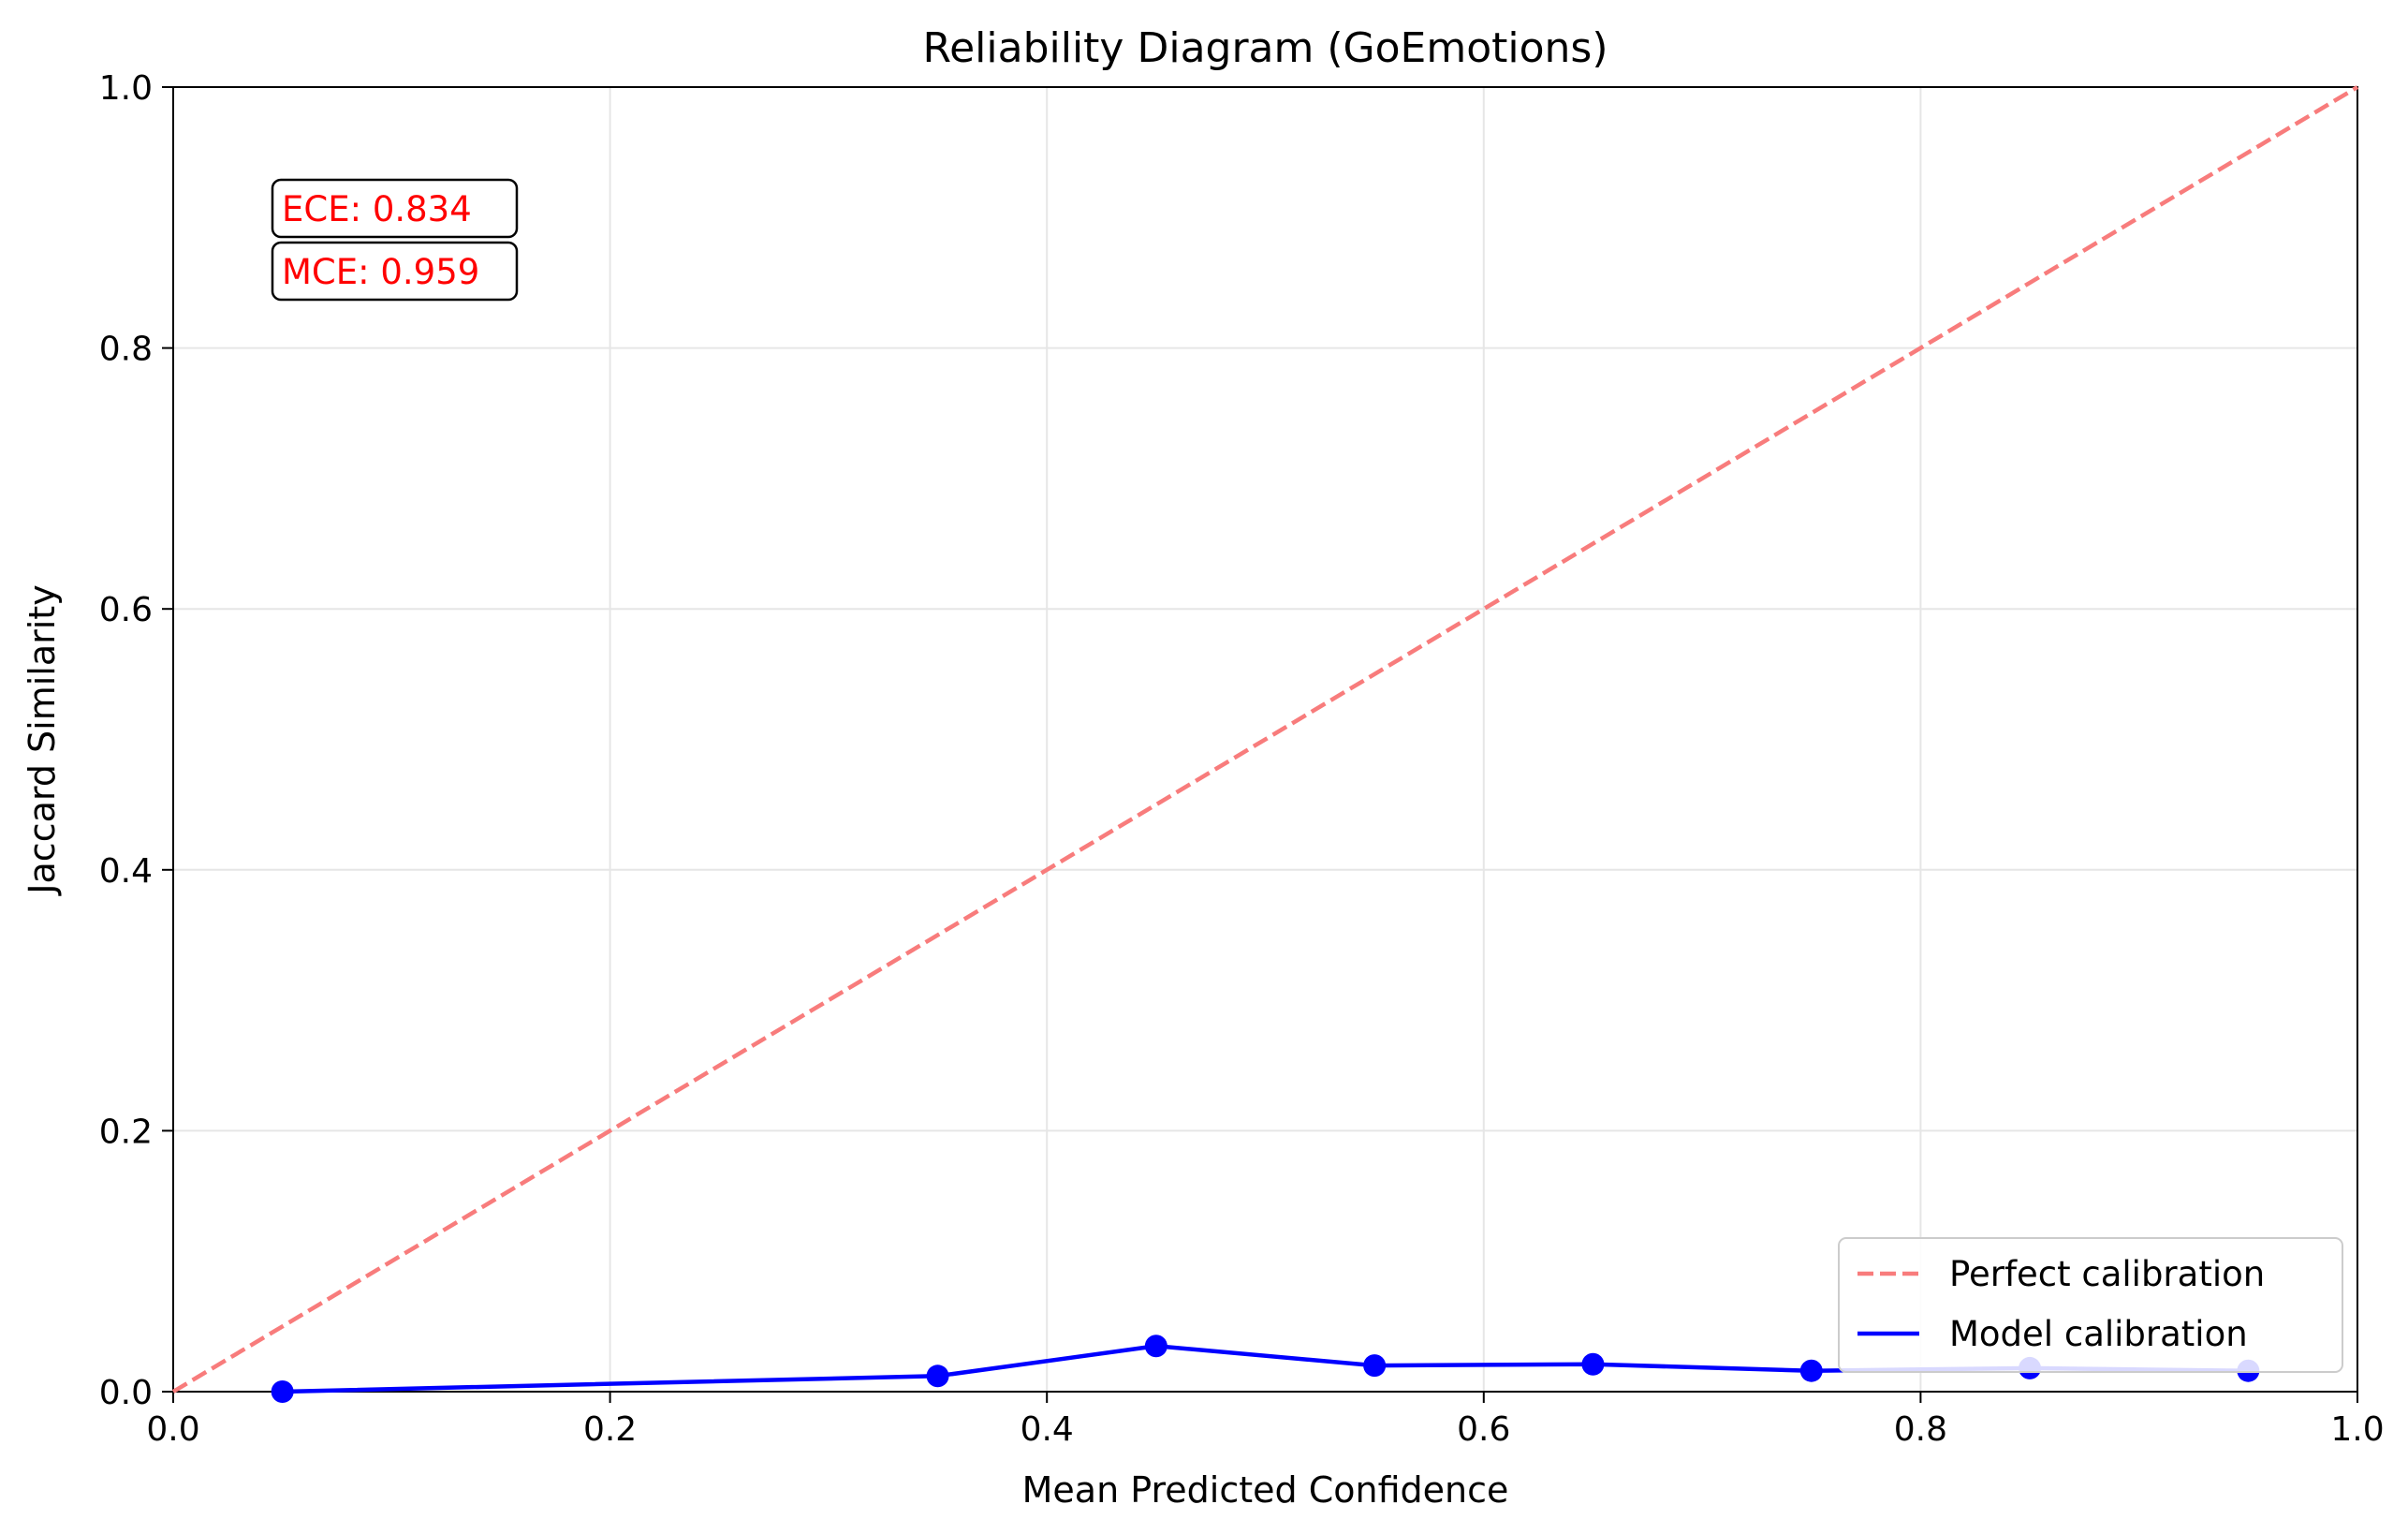  Describe the element at coordinates (1265, 48) in the screenshot. I see `chart-title: Reliability Diagram (GoEmotions)` at that location.